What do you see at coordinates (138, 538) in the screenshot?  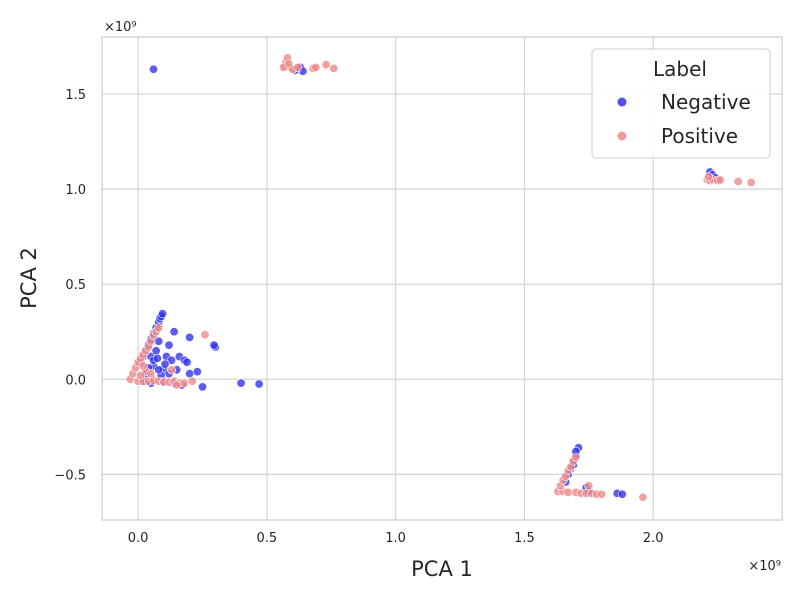 I see `x-tick-label: 0.0` at bounding box center [138, 538].